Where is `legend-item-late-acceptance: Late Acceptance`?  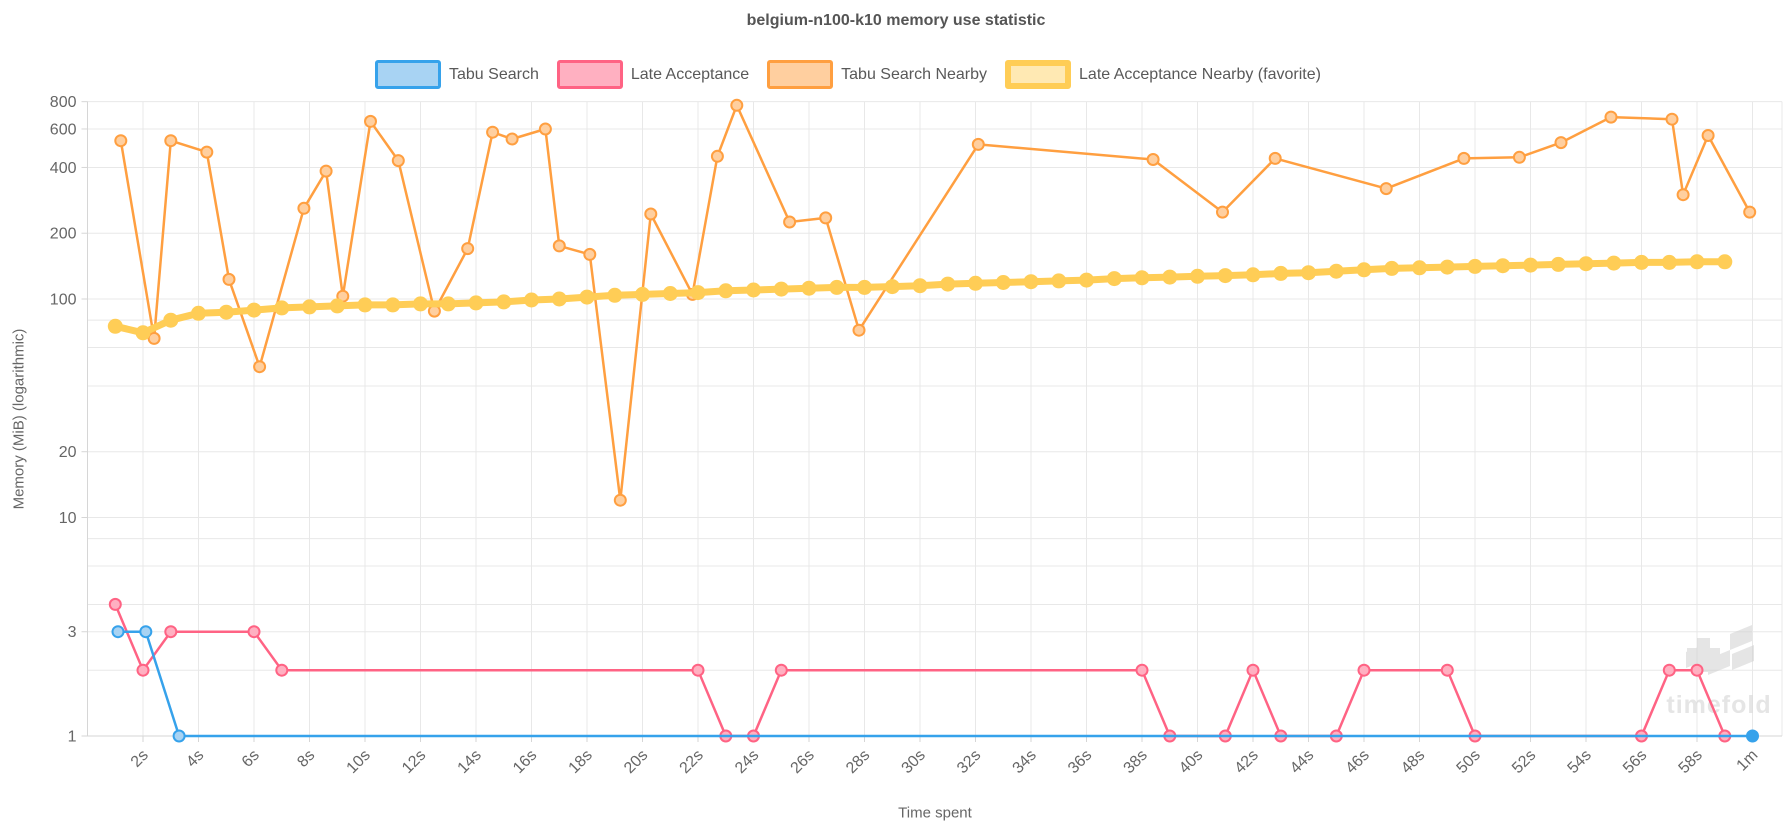
legend-item-late-acceptance: Late Acceptance is located at coordinates (652, 74).